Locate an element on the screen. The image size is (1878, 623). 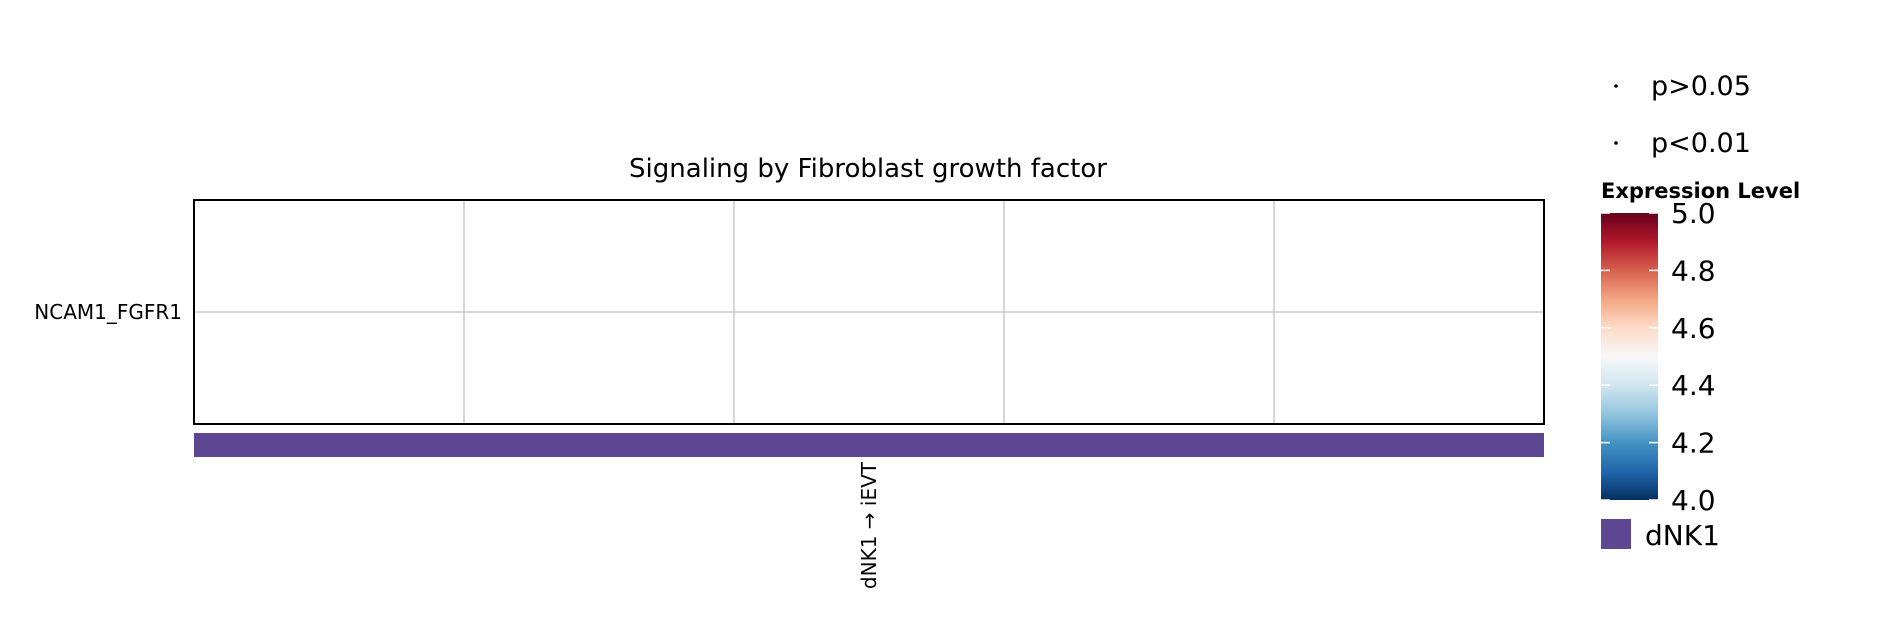
colorbar-tick-label: 5.0 is located at coordinates (1693, 213).